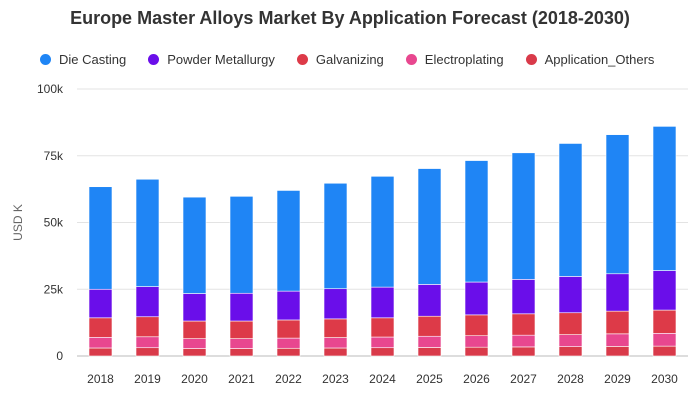 Image resolution: width=700 pixels, height=400 pixels. What do you see at coordinates (45, 59) in the screenshot?
I see `legend-swatch-die-casting` at bounding box center [45, 59].